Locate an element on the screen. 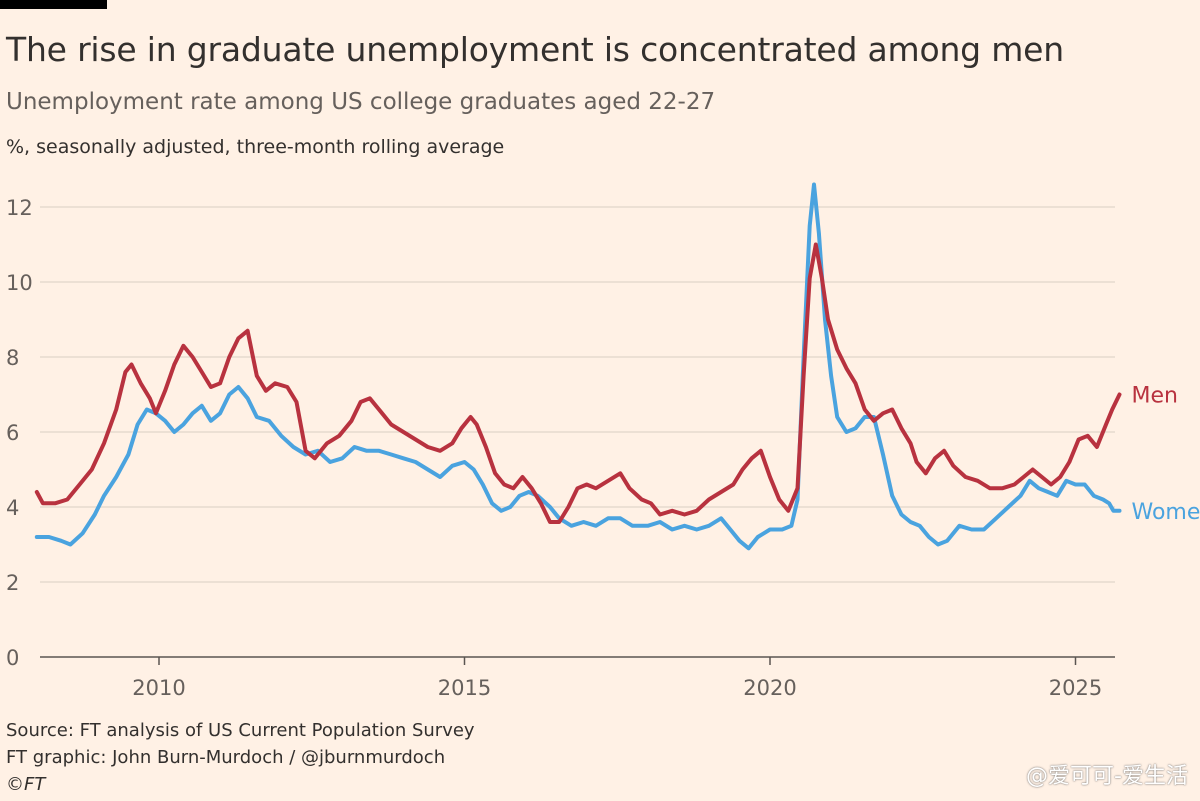 The image size is (1200, 801). y-tick-label: 2 is located at coordinates (12, 583).